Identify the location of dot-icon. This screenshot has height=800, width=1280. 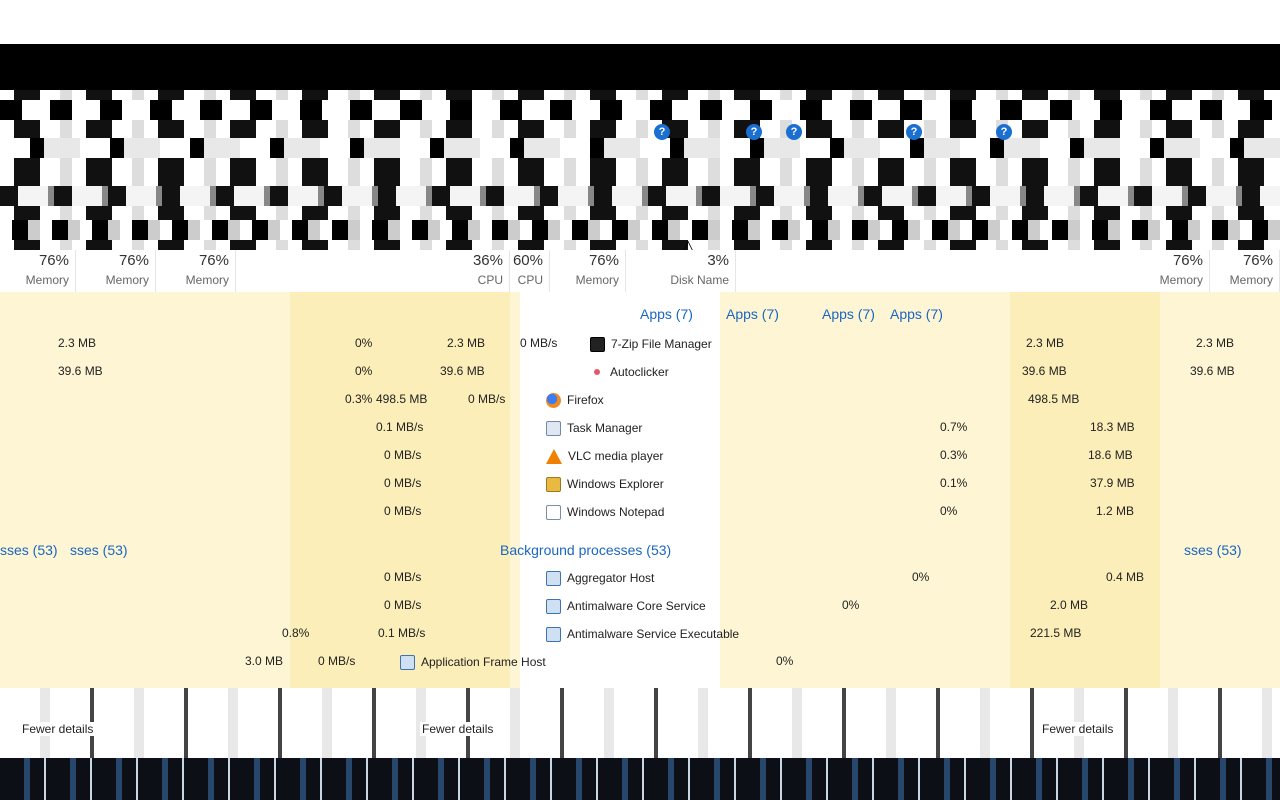
(597, 372).